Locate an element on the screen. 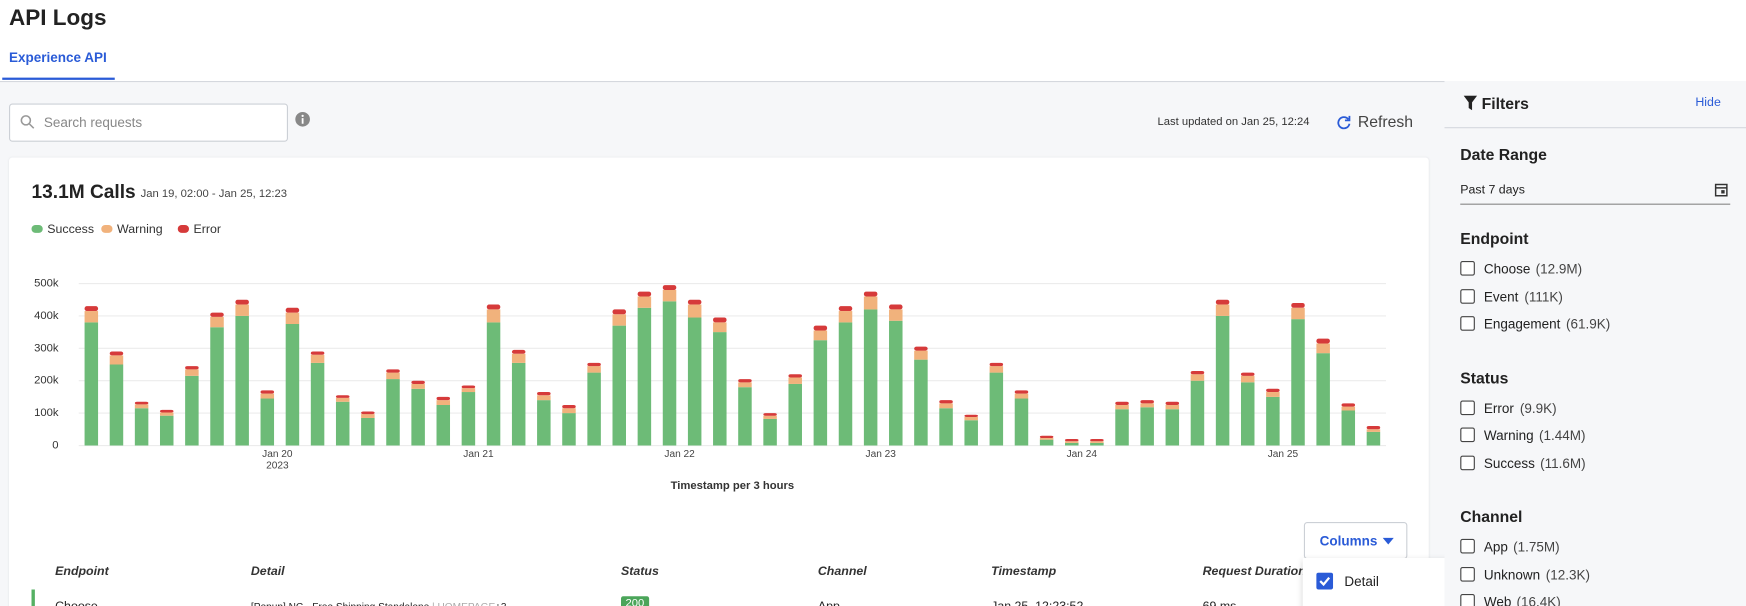 The width and height of the screenshot is (1746, 606). refresh-button: Refresh is located at coordinates (1385, 121).